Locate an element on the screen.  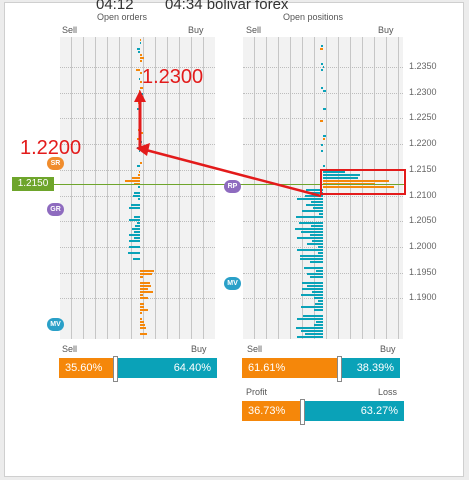
profit-label: Profit is located at coordinates (257, 392).